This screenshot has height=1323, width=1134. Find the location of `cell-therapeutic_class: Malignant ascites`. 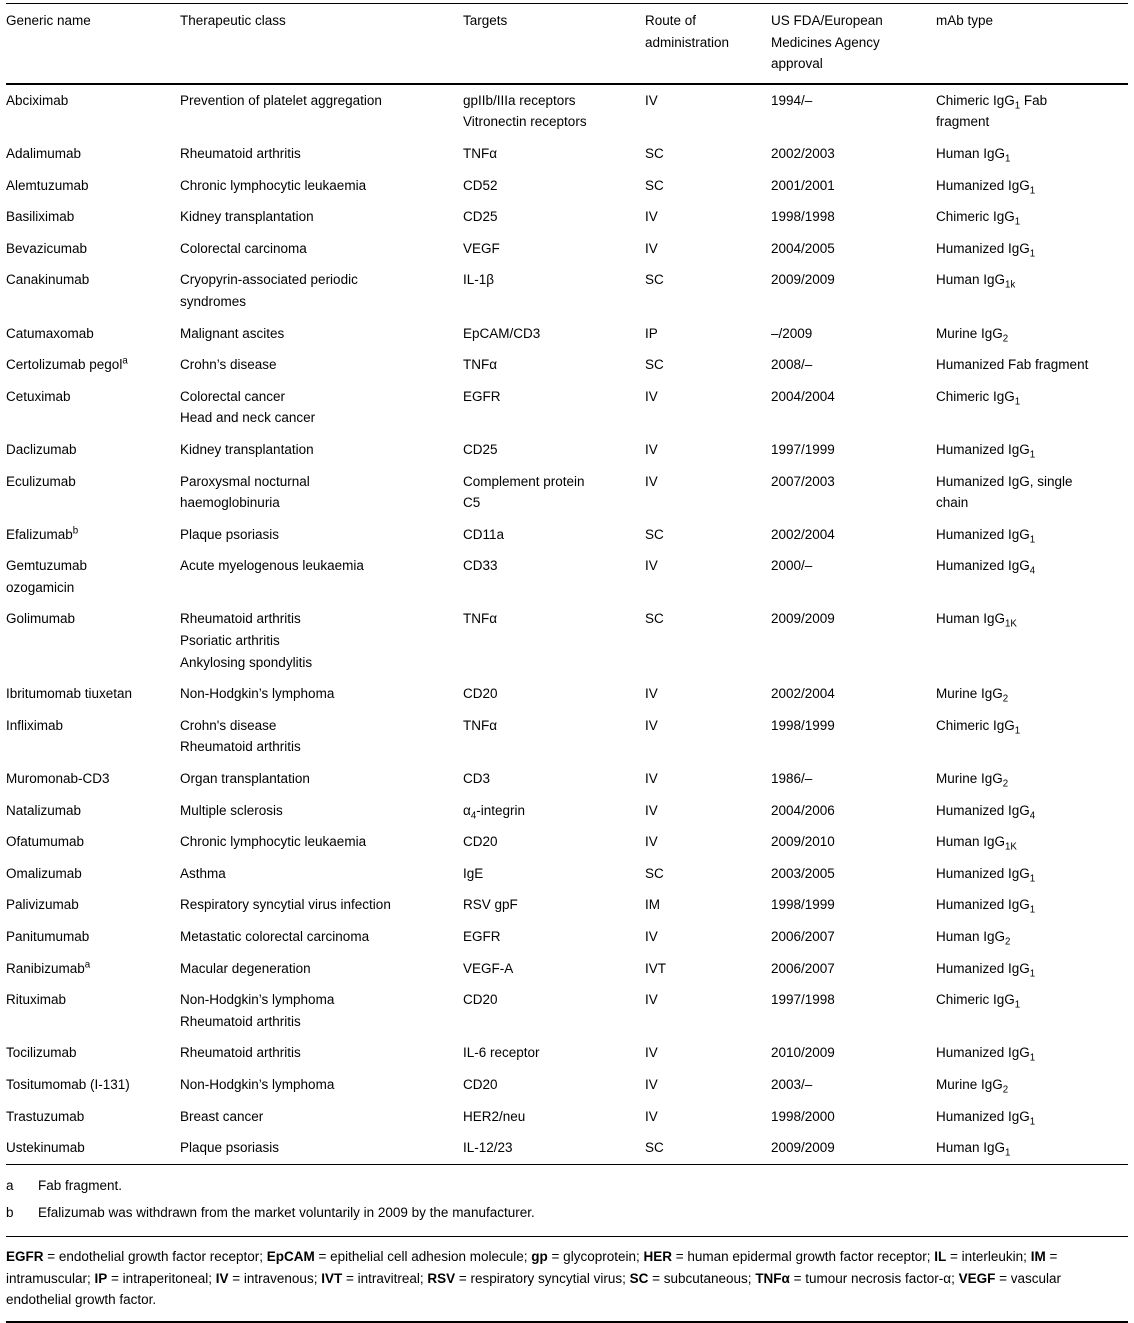

cell-therapeutic_class: Malignant ascites is located at coordinates (321, 334).